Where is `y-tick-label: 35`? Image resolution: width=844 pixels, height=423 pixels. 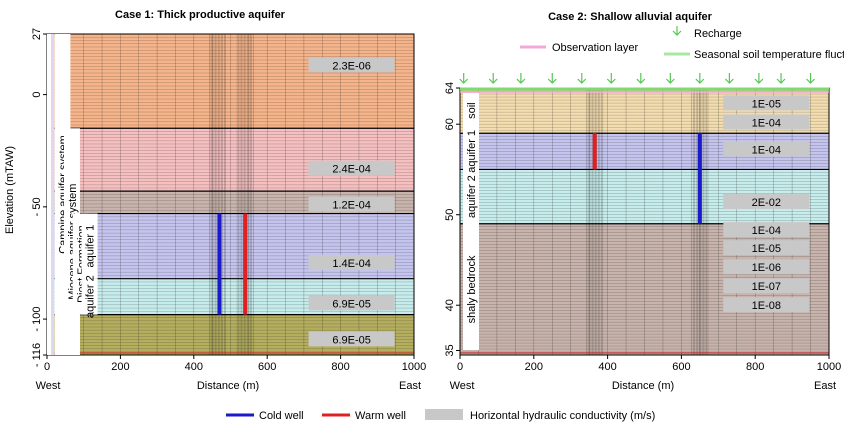
y-tick-label: 35 is located at coordinates (450, 350).